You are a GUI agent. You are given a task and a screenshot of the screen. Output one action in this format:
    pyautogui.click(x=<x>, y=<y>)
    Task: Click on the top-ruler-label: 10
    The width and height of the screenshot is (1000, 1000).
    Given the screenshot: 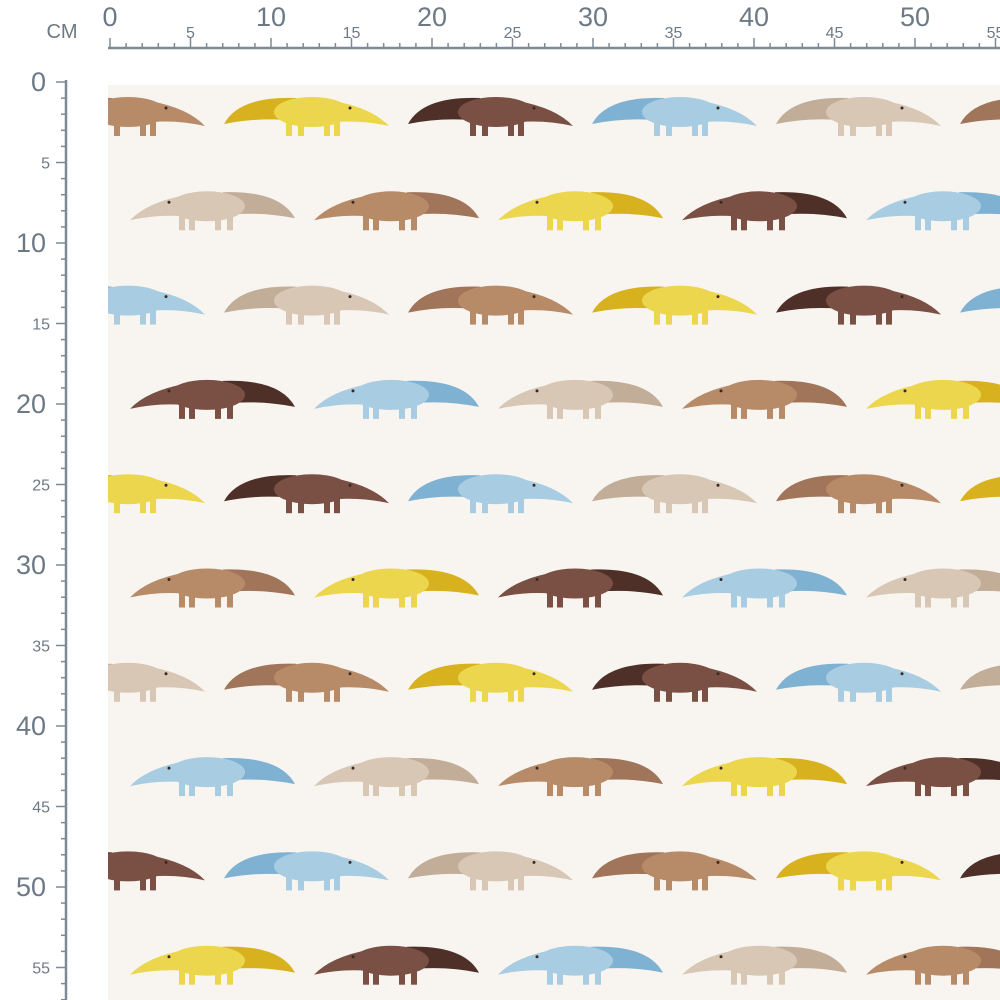 What is the action you would take?
    pyautogui.click(x=271, y=17)
    